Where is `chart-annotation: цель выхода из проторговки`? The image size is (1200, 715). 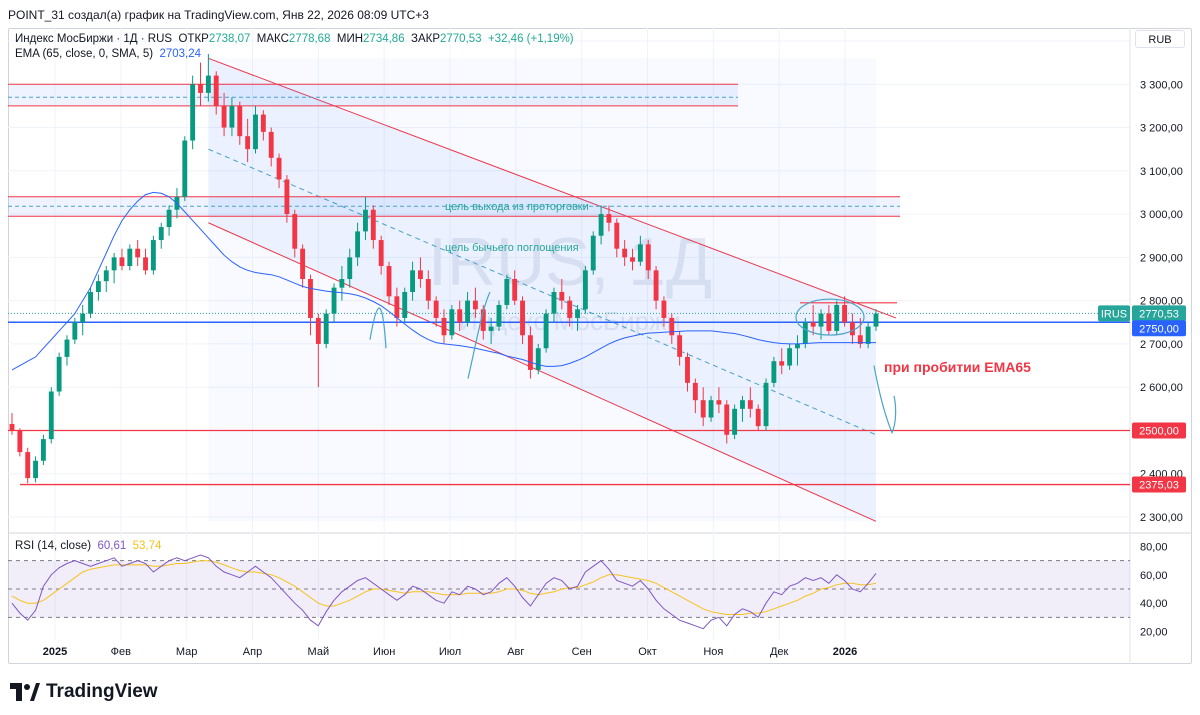
chart-annotation: цель выхода из проторговки is located at coordinates (517, 207).